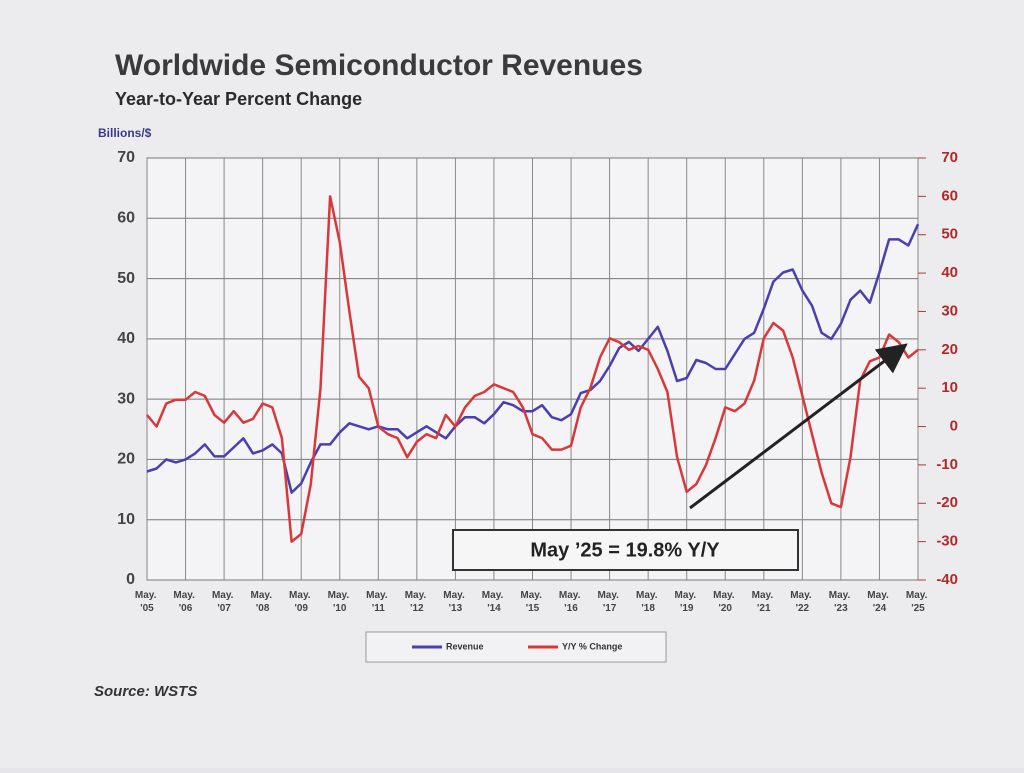 This screenshot has height=773, width=1024. Describe the element at coordinates (130, 579) in the screenshot. I see `y-tick-label: 0` at that location.